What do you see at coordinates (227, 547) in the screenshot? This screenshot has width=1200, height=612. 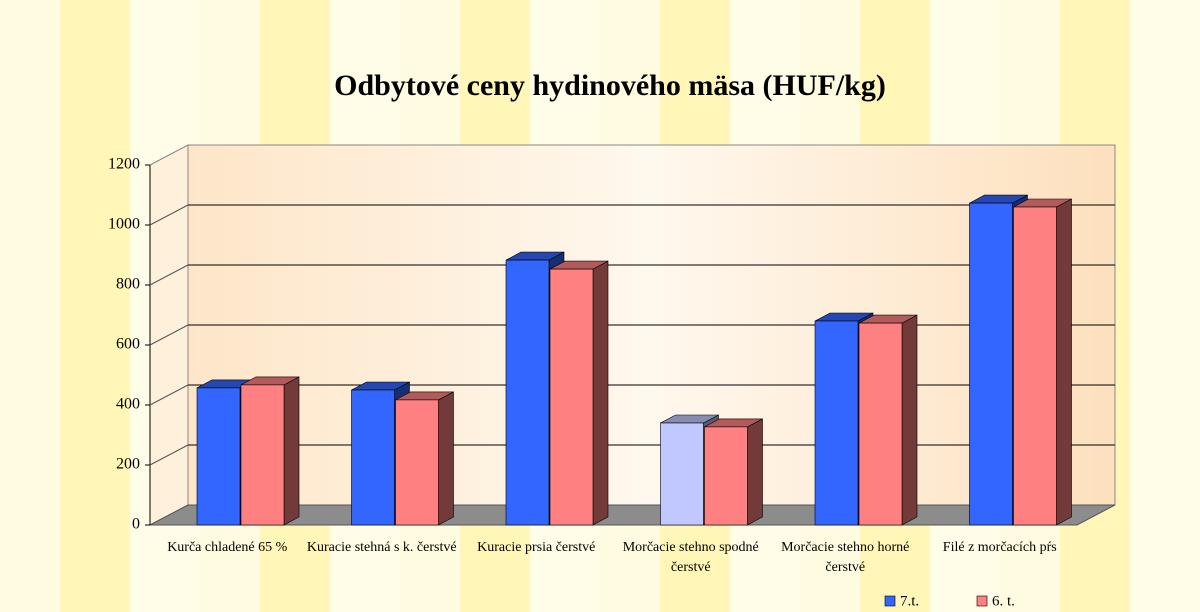 I see `x-tick-label: Kurča chladené 65 %` at bounding box center [227, 547].